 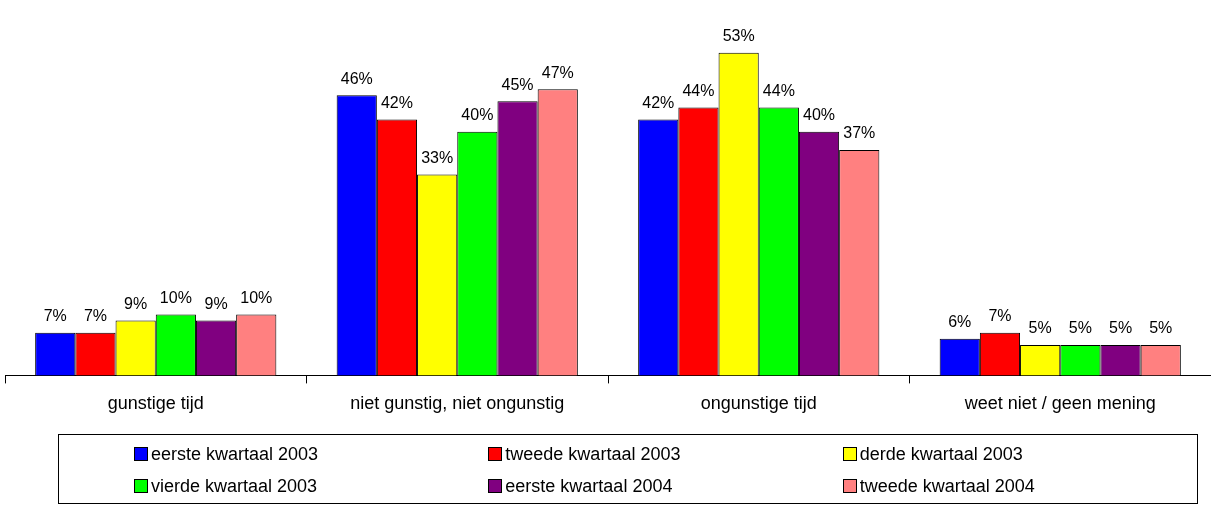 What do you see at coordinates (234, 486) in the screenshot?
I see `legend-label: vierde kwartaal 2003` at bounding box center [234, 486].